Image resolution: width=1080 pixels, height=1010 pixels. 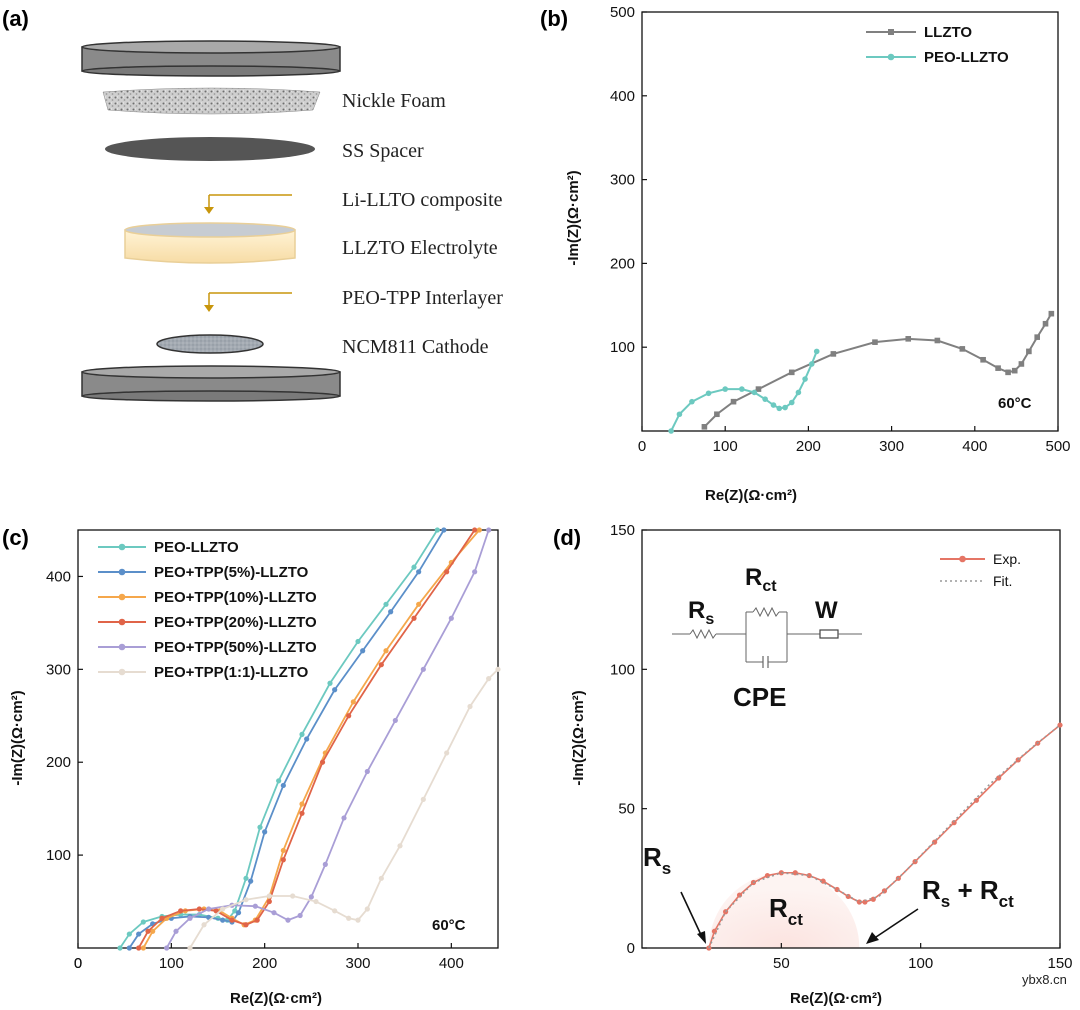 I want to click on panel-b-label: (b), so click(x=554, y=18).